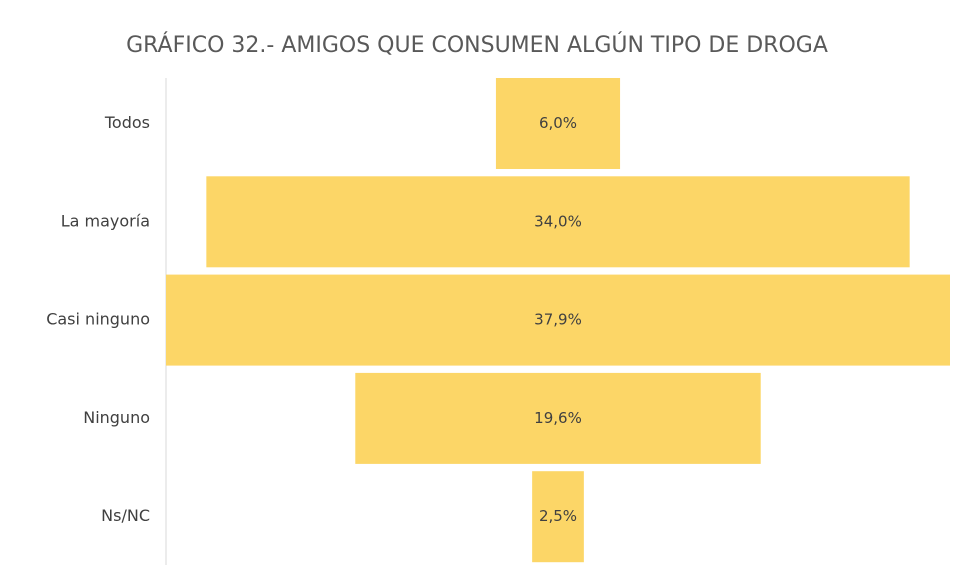 The image size is (954, 576). Describe the element at coordinates (127, 122) in the screenshot. I see `category-label: Todos` at that location.